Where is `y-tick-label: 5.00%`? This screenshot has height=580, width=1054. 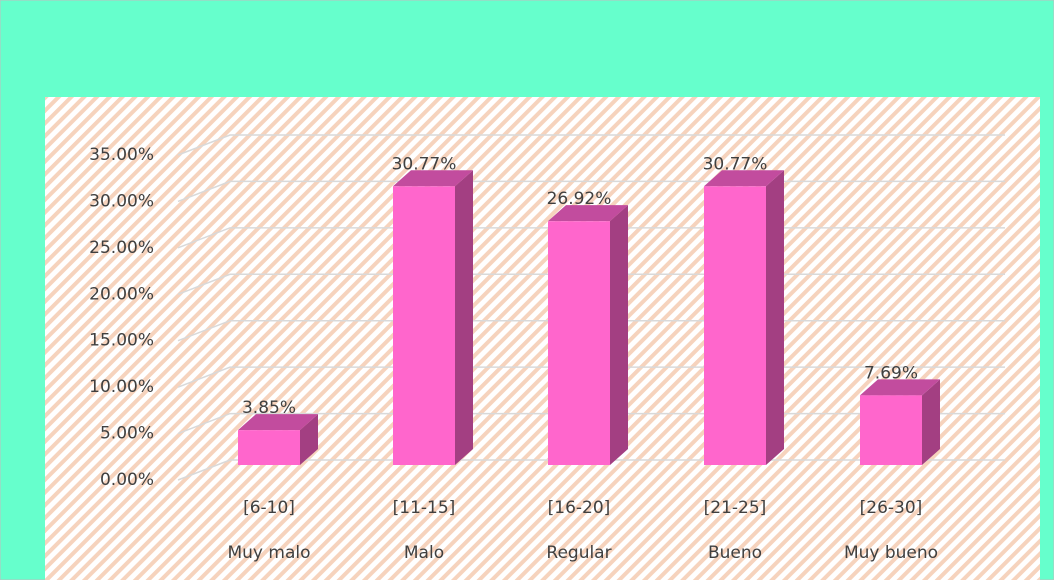 y-tick-label: 5.00% is located at coordinates (127, 434).